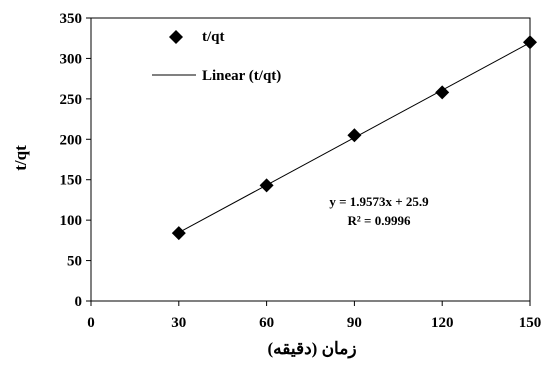  I want to click on y-tick-label: 200, so click(71, 140).